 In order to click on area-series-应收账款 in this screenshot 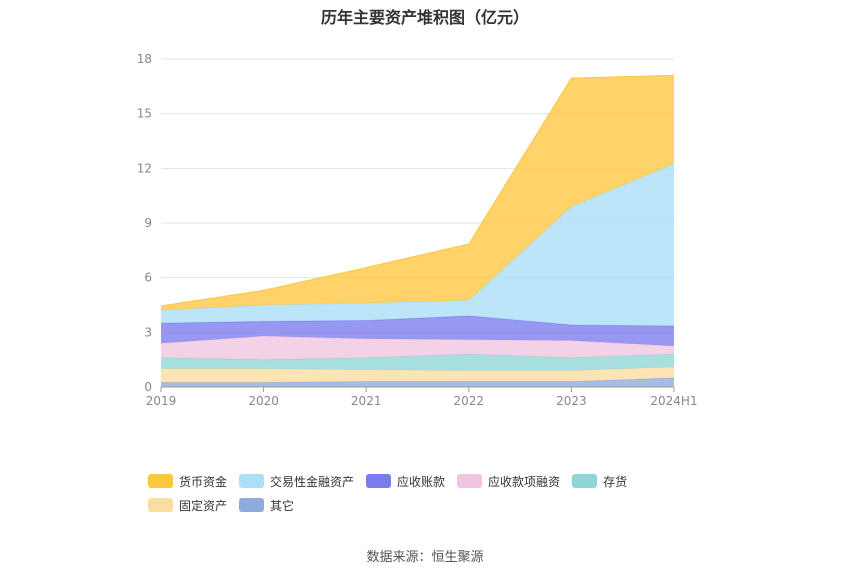, I will do `click(417, 330)`.